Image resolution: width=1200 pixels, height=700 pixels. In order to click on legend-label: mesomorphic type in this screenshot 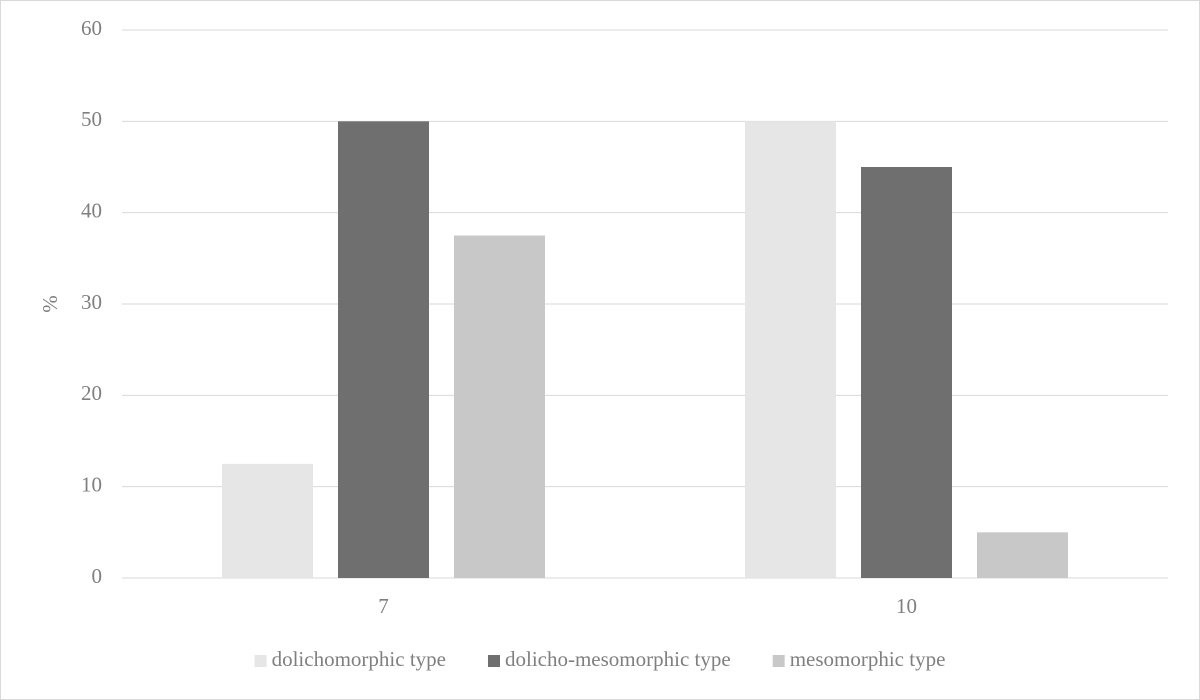, I will do `click(868, 659)`.